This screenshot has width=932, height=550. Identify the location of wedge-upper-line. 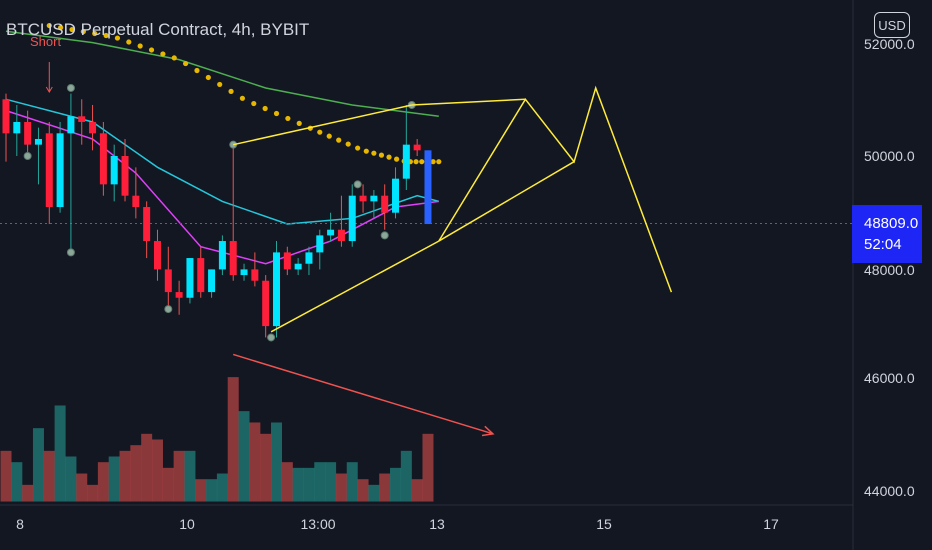
(322, 125).